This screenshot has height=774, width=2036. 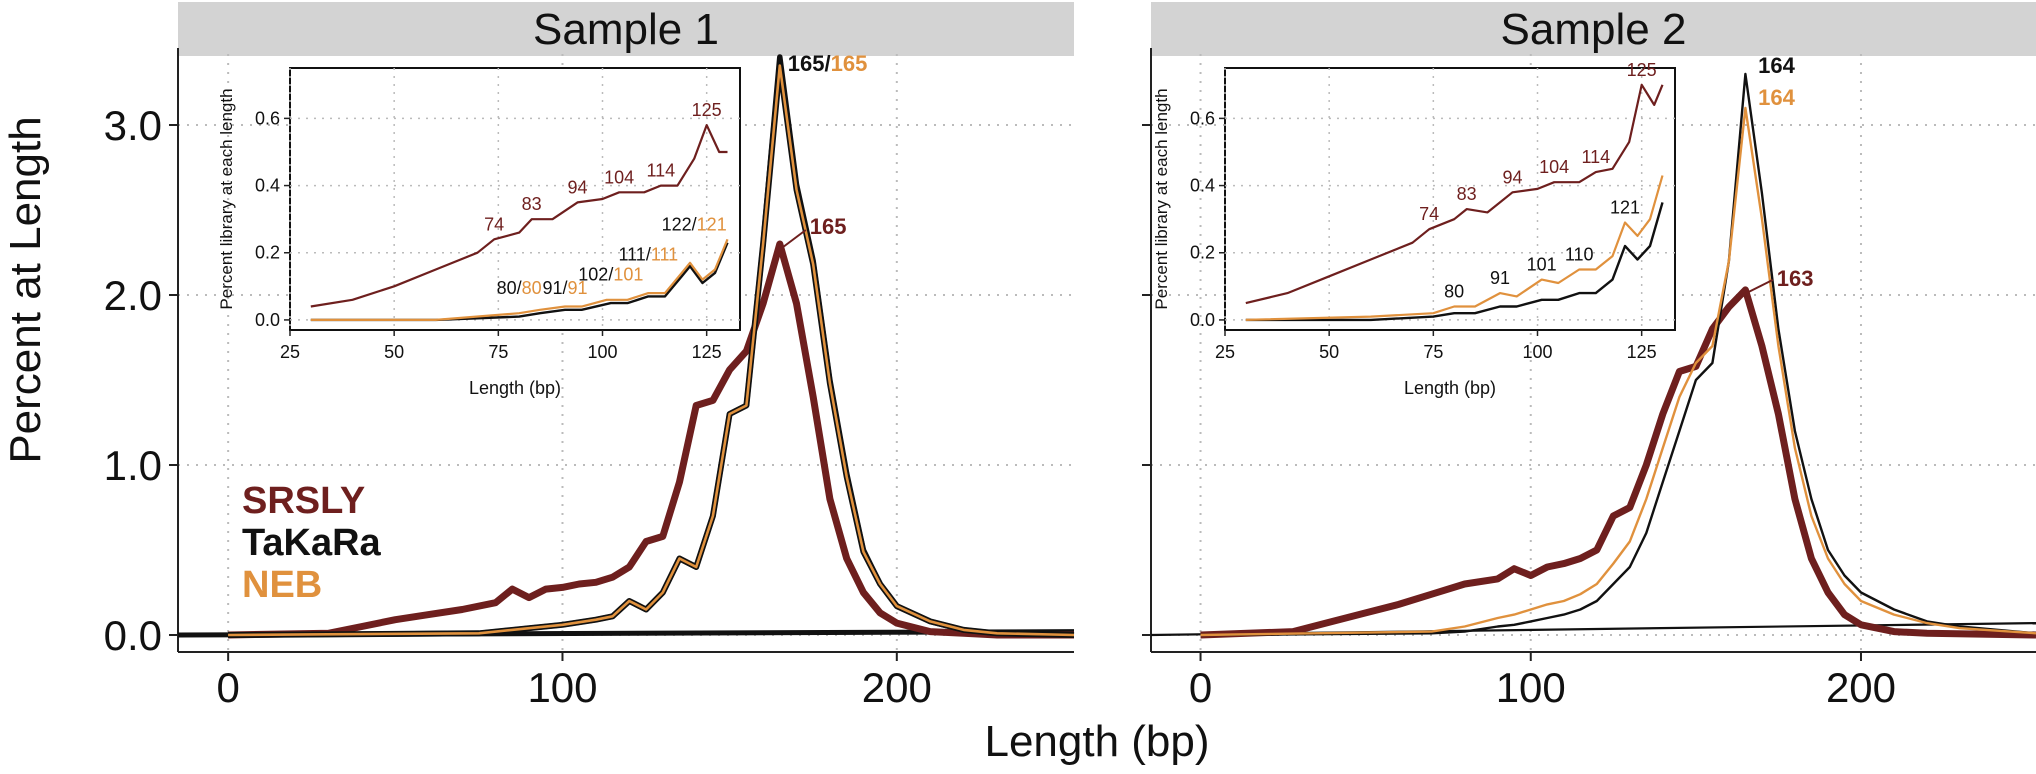 What do you see at coordinates (1454, 291) in the screenshot?
I see `inset-annotation-label: 80` at bounding box center [1454, 291].